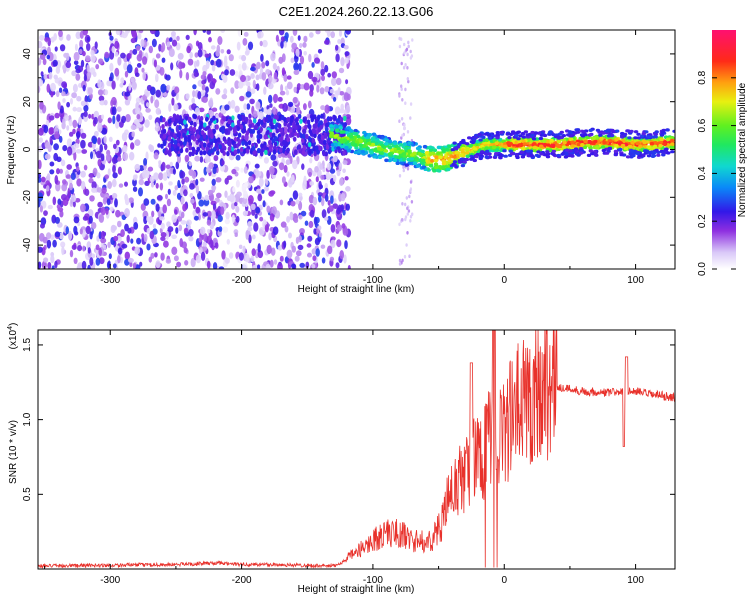 The image size is (750, 600). Describe the element at coordinates (702, 173) in the screenshot. I see `colorbar-tick-label: 0.4` at that location.